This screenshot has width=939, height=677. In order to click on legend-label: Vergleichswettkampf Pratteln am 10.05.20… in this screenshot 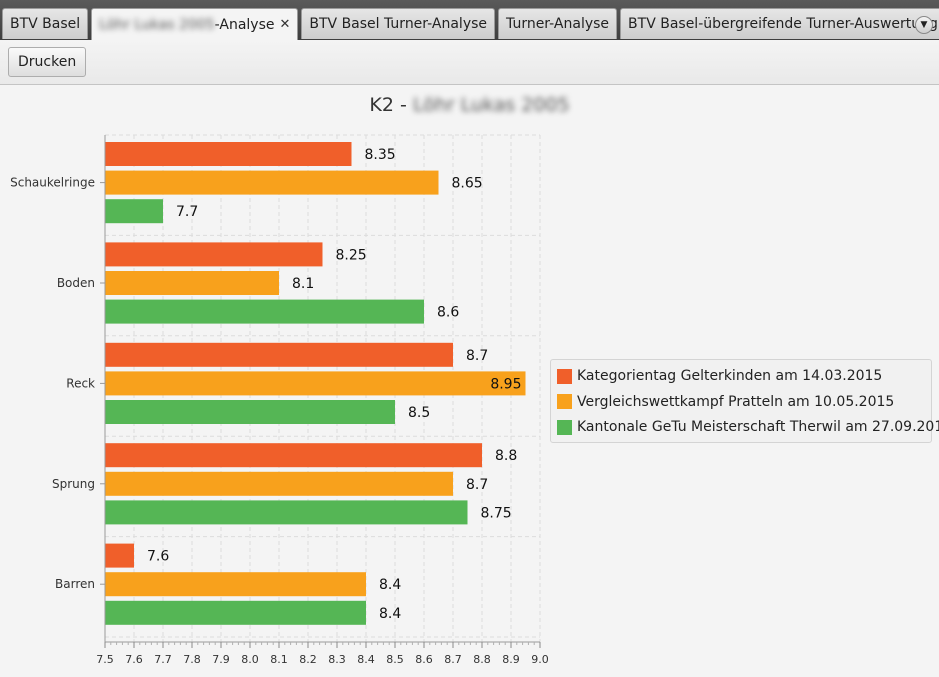, I will do `click(736, 401)`.